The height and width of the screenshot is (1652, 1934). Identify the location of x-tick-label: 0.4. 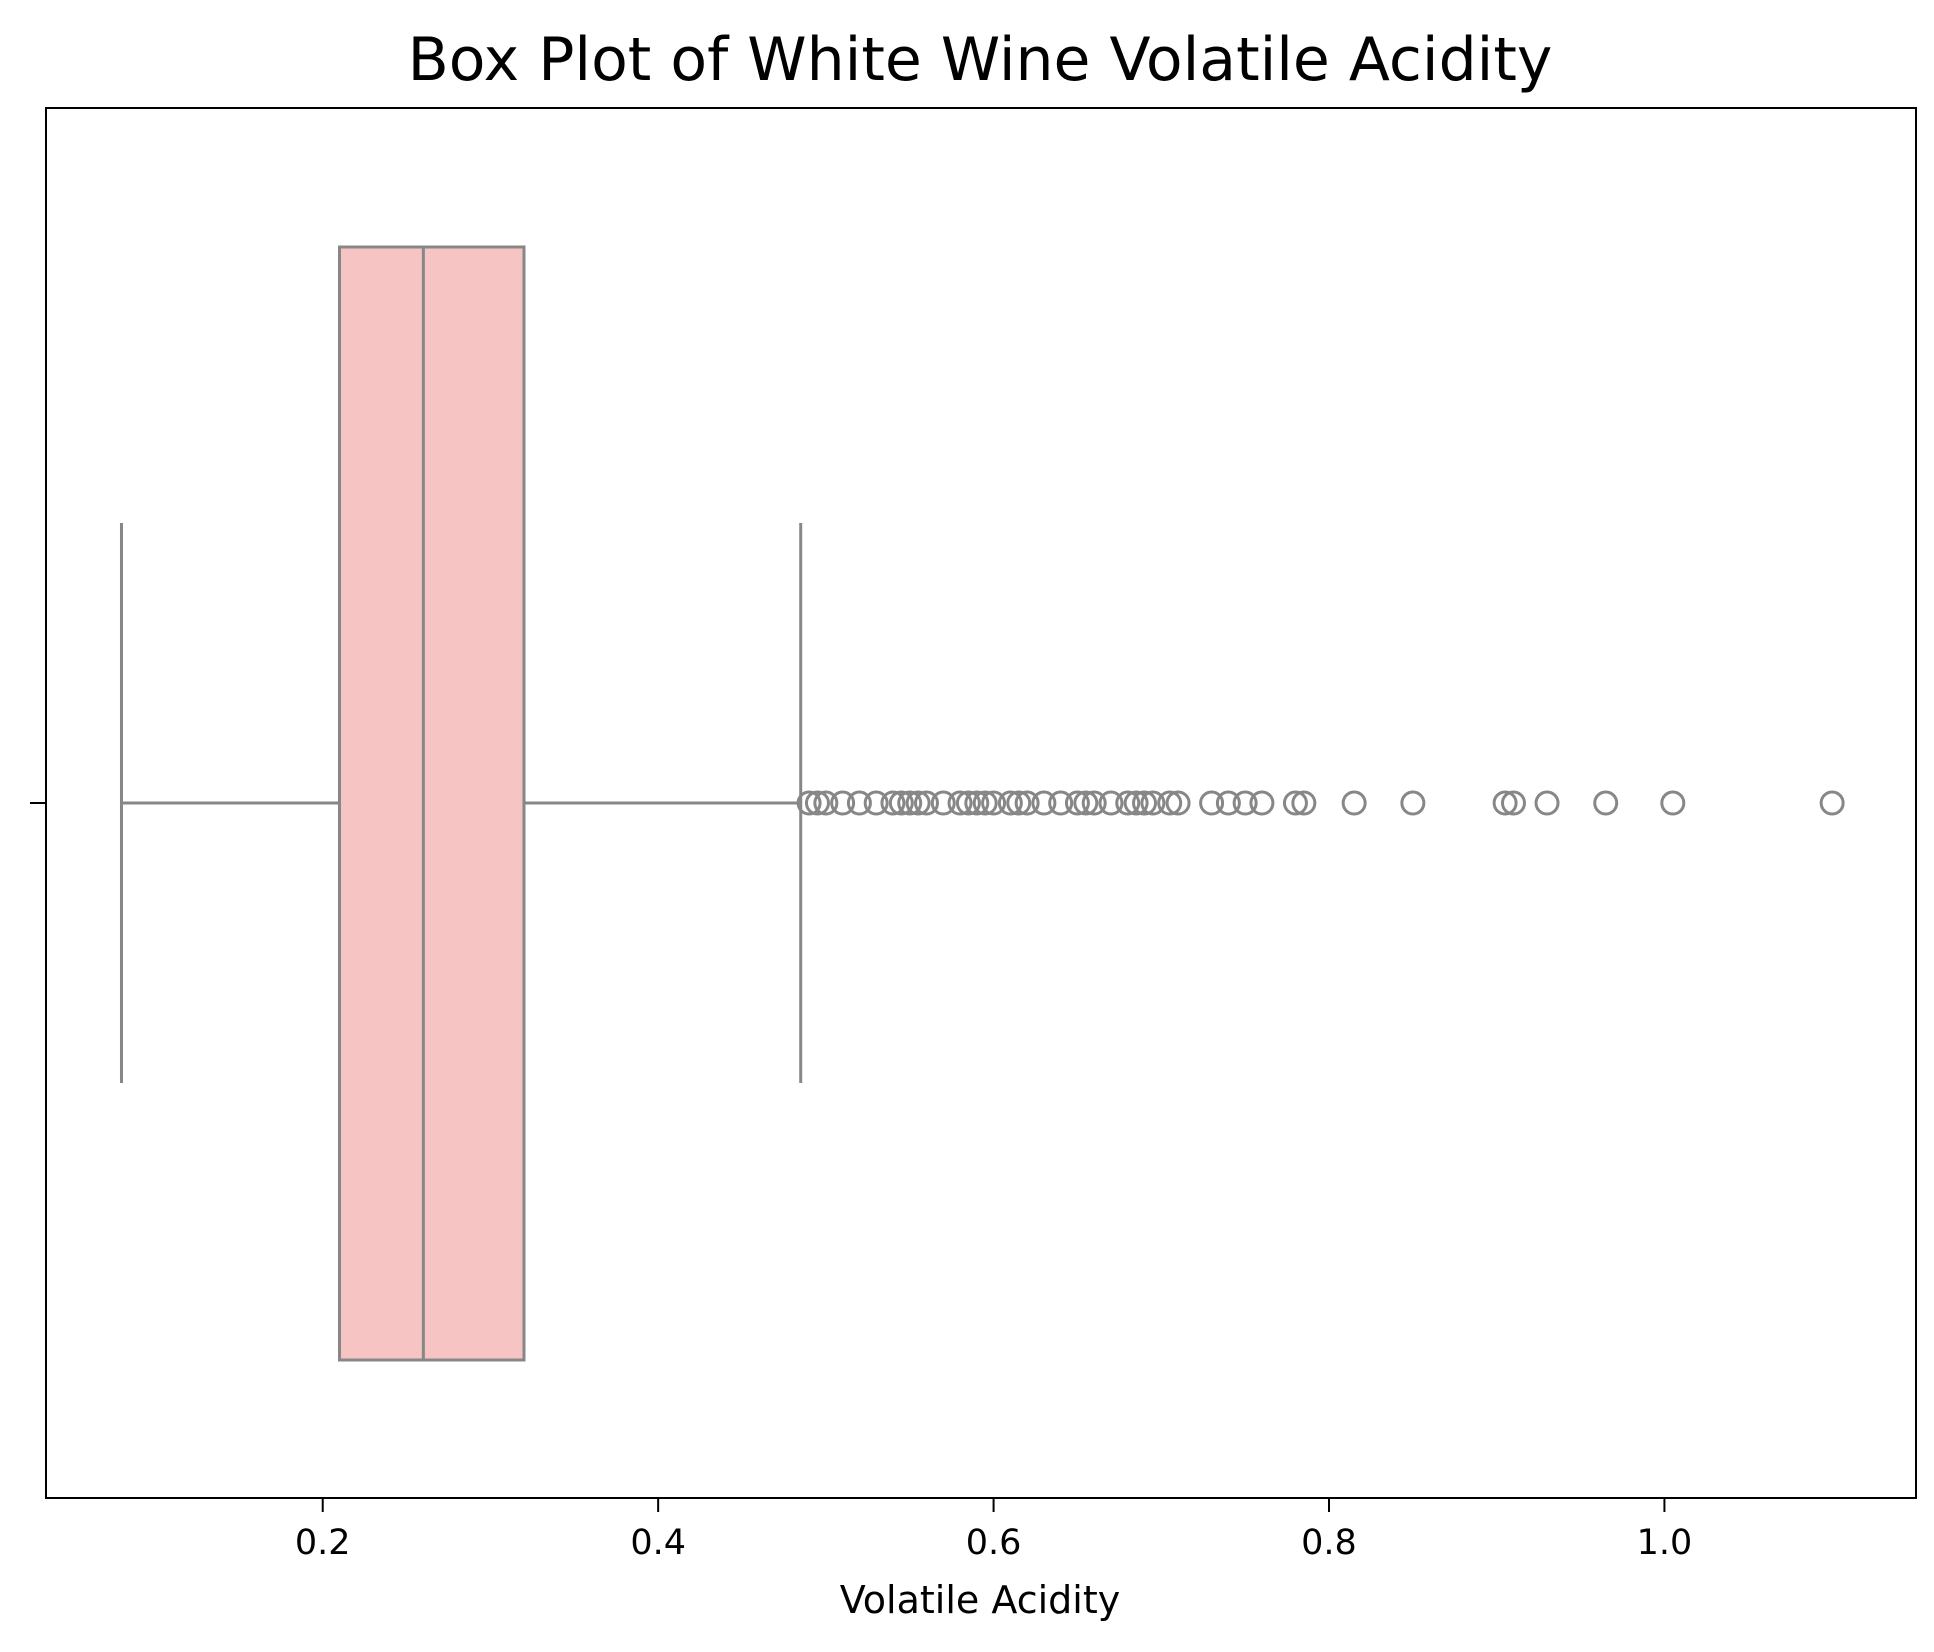
(658, 1543).